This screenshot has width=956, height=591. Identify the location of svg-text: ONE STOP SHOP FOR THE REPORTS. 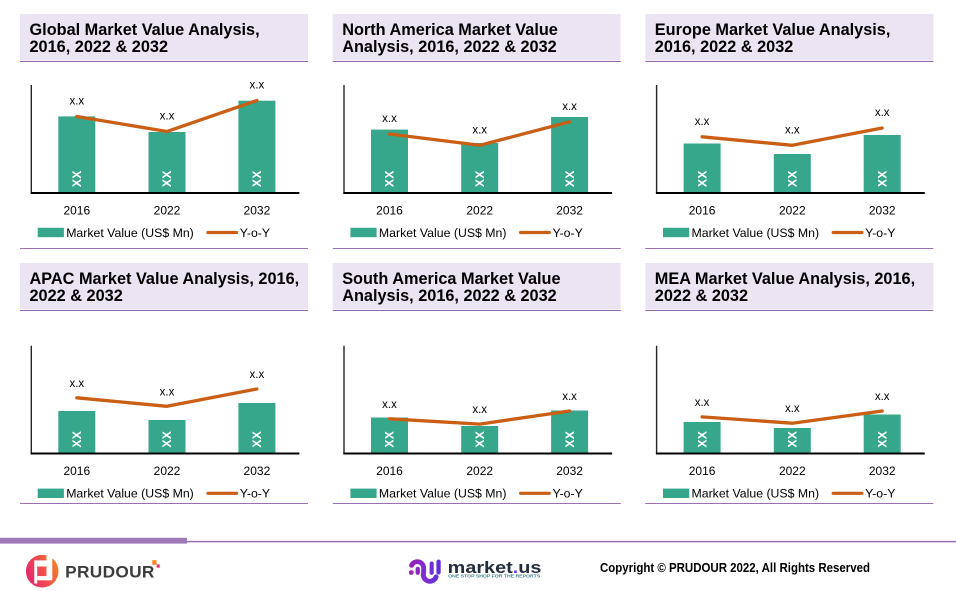
(494, 576).